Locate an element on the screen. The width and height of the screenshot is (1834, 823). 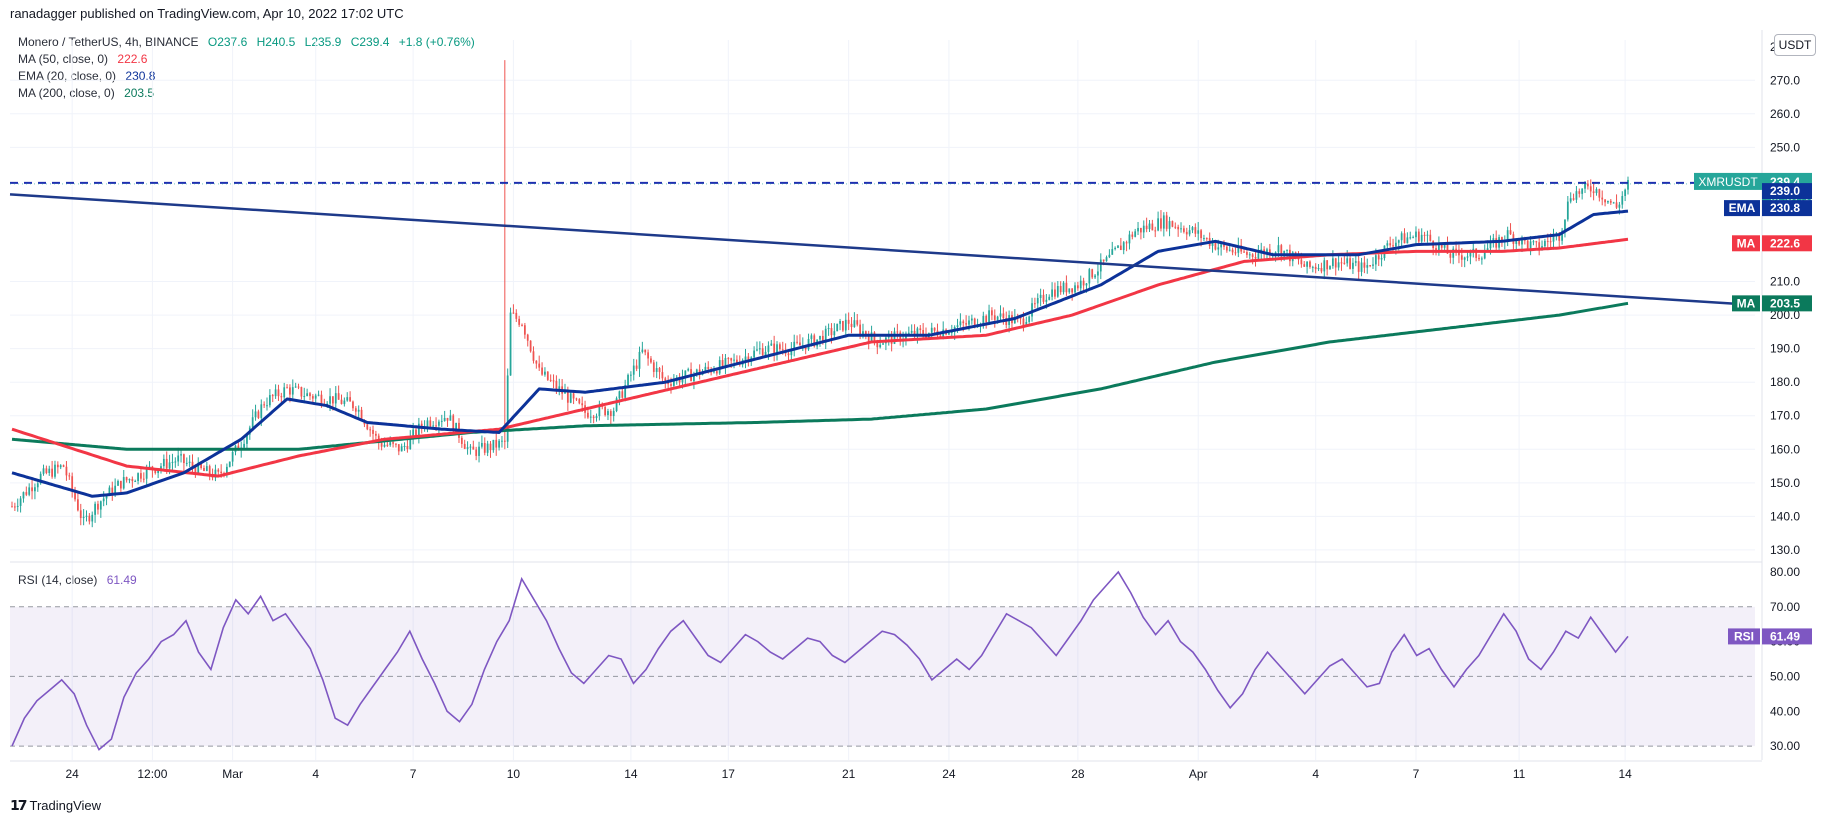
ma200-badge-value: 203.5 is located at coordinates (1785, 303).